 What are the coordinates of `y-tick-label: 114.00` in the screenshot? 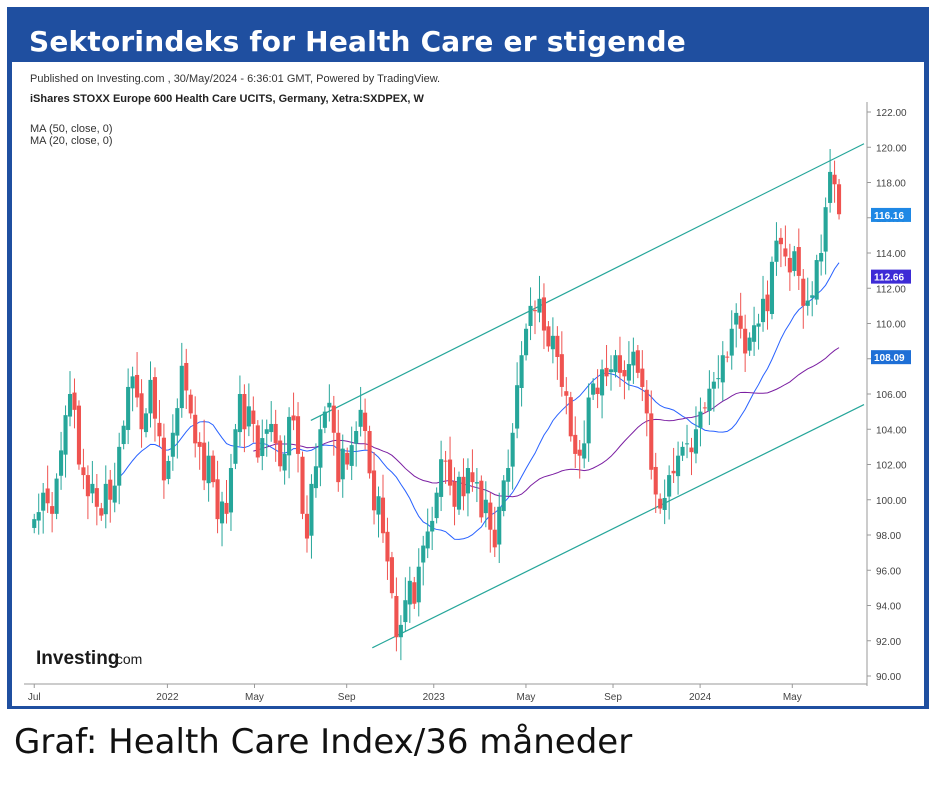 It's located at (891, 254).